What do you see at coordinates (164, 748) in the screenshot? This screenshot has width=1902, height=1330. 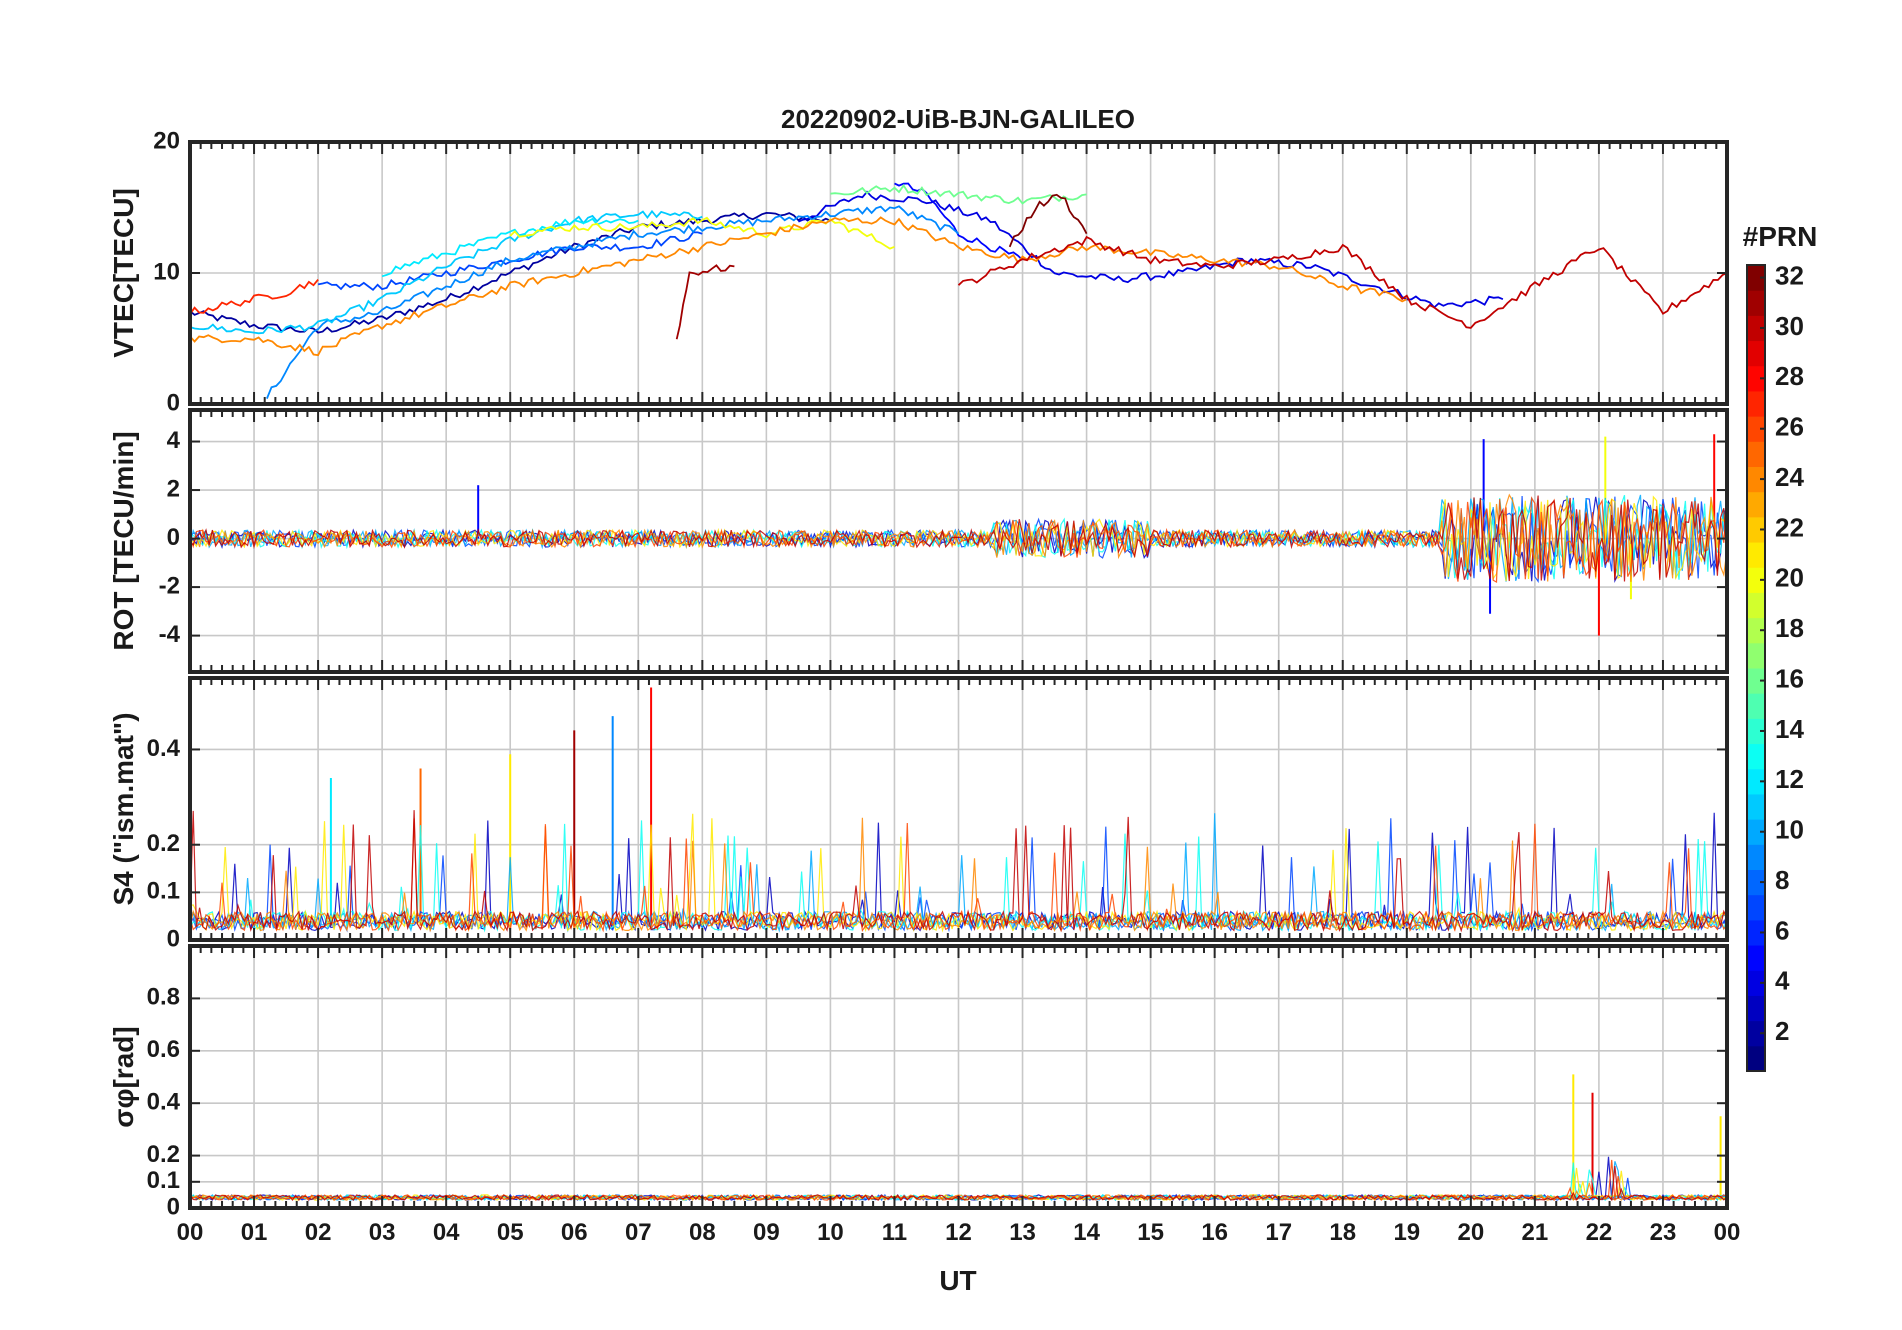 I see `s4-y-tick-label: 0.4` at bounding box center [164, 748].